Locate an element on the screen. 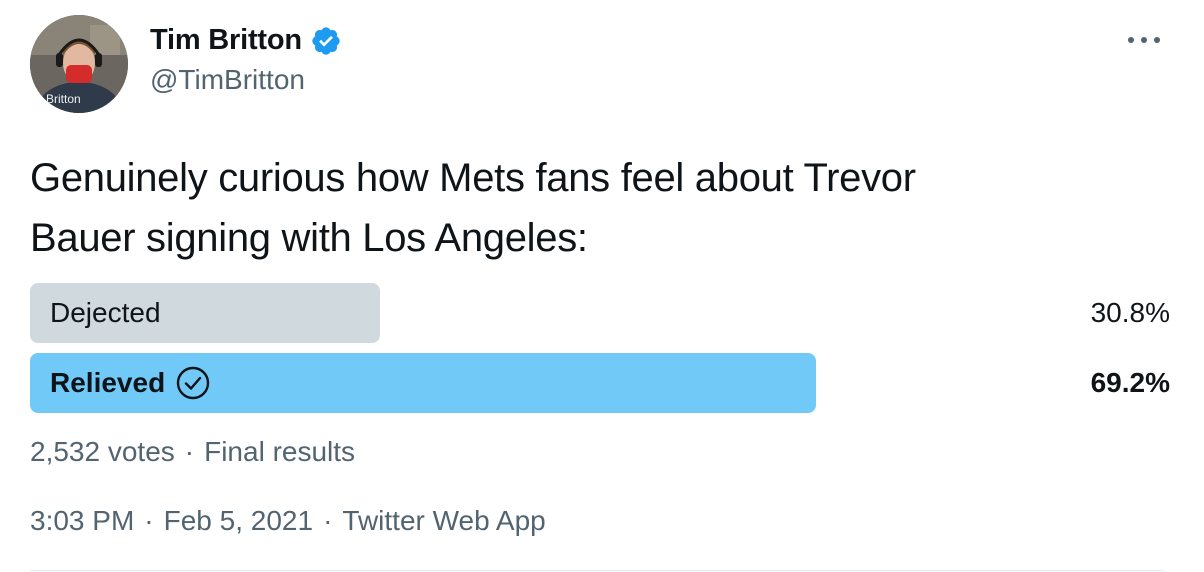 This screenshot has height=572, width=1204. tweet-text-line: Bauer signing with Los Angeles: is located at coordinates (309, 238).